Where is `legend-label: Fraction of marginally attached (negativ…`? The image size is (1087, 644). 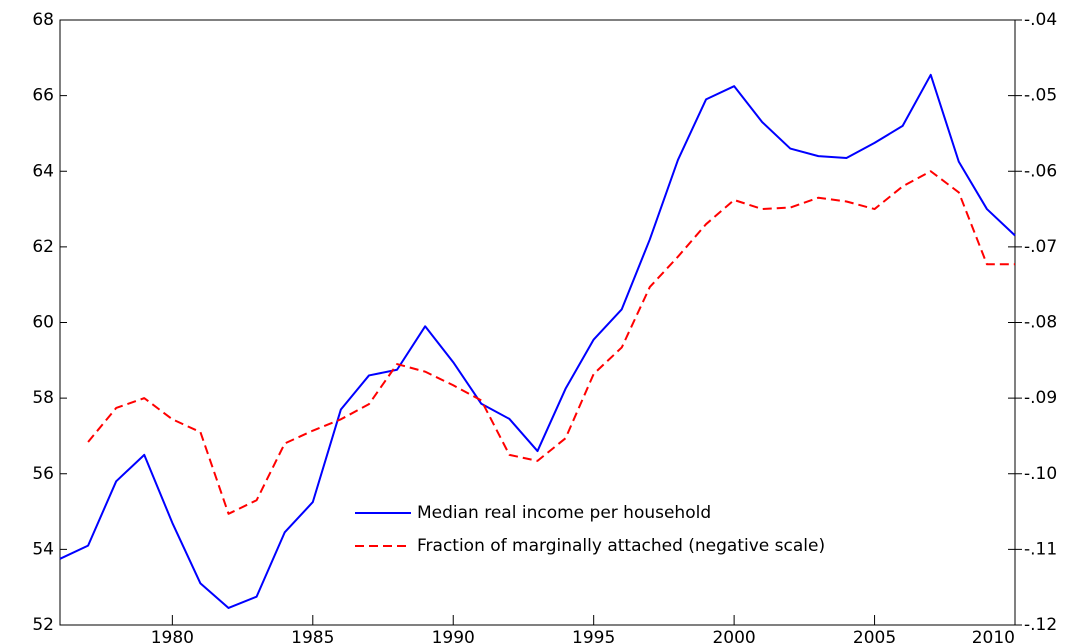
legend-label: Fraction of marginally attached (negativ… is located at coordinates (621, 546).